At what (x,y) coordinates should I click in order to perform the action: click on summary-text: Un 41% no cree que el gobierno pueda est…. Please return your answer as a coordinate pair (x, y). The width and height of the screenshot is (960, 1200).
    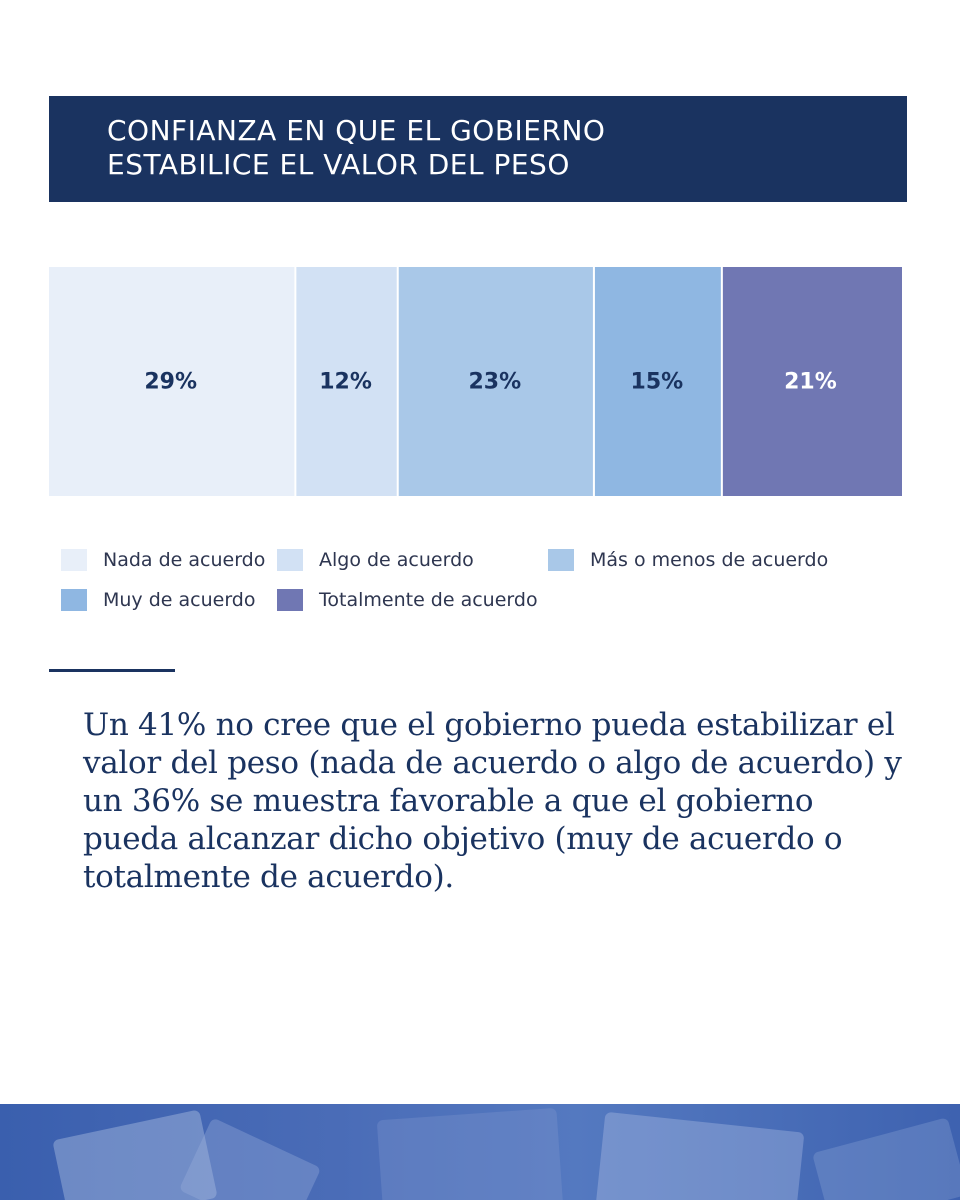
    Looking at the image, I should click on (492, 801).